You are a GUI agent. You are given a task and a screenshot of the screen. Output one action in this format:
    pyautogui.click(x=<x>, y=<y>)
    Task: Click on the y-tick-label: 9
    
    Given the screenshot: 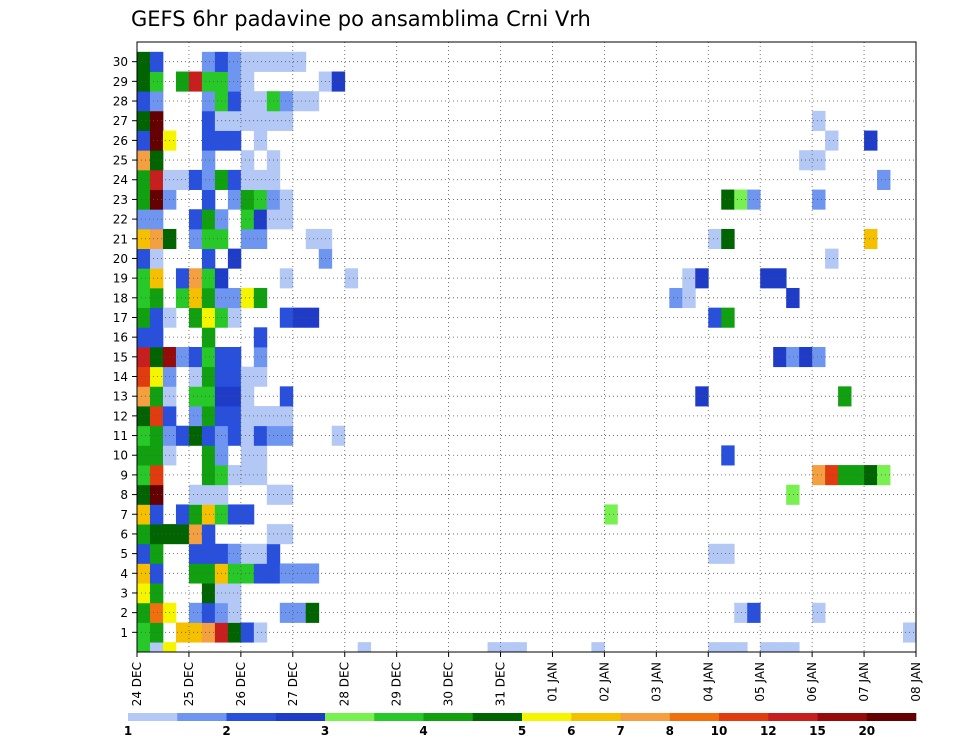 What is the action you would take?
    pyautogui.click(x=124, y=475)
    